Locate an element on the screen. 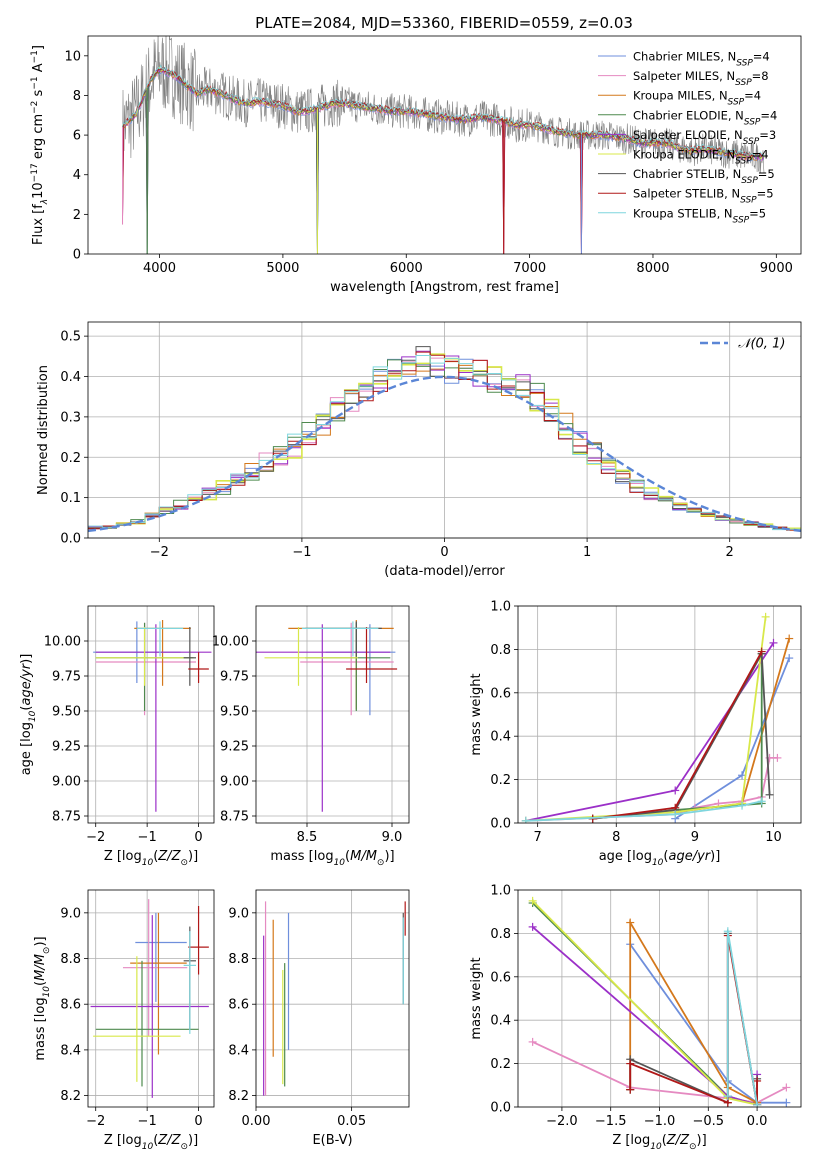 The width and height of the screenshot is (819, 1170). legend-label: Salpeter STELIB, NSSP=5 is located at coordinates (703, 196).